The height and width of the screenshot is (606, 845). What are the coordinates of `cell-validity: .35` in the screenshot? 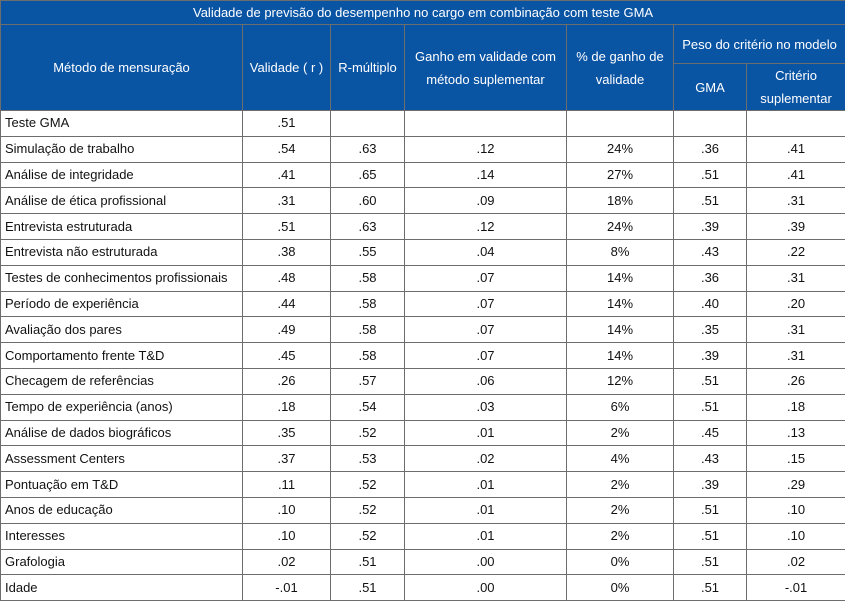 It's located at (286, 433).